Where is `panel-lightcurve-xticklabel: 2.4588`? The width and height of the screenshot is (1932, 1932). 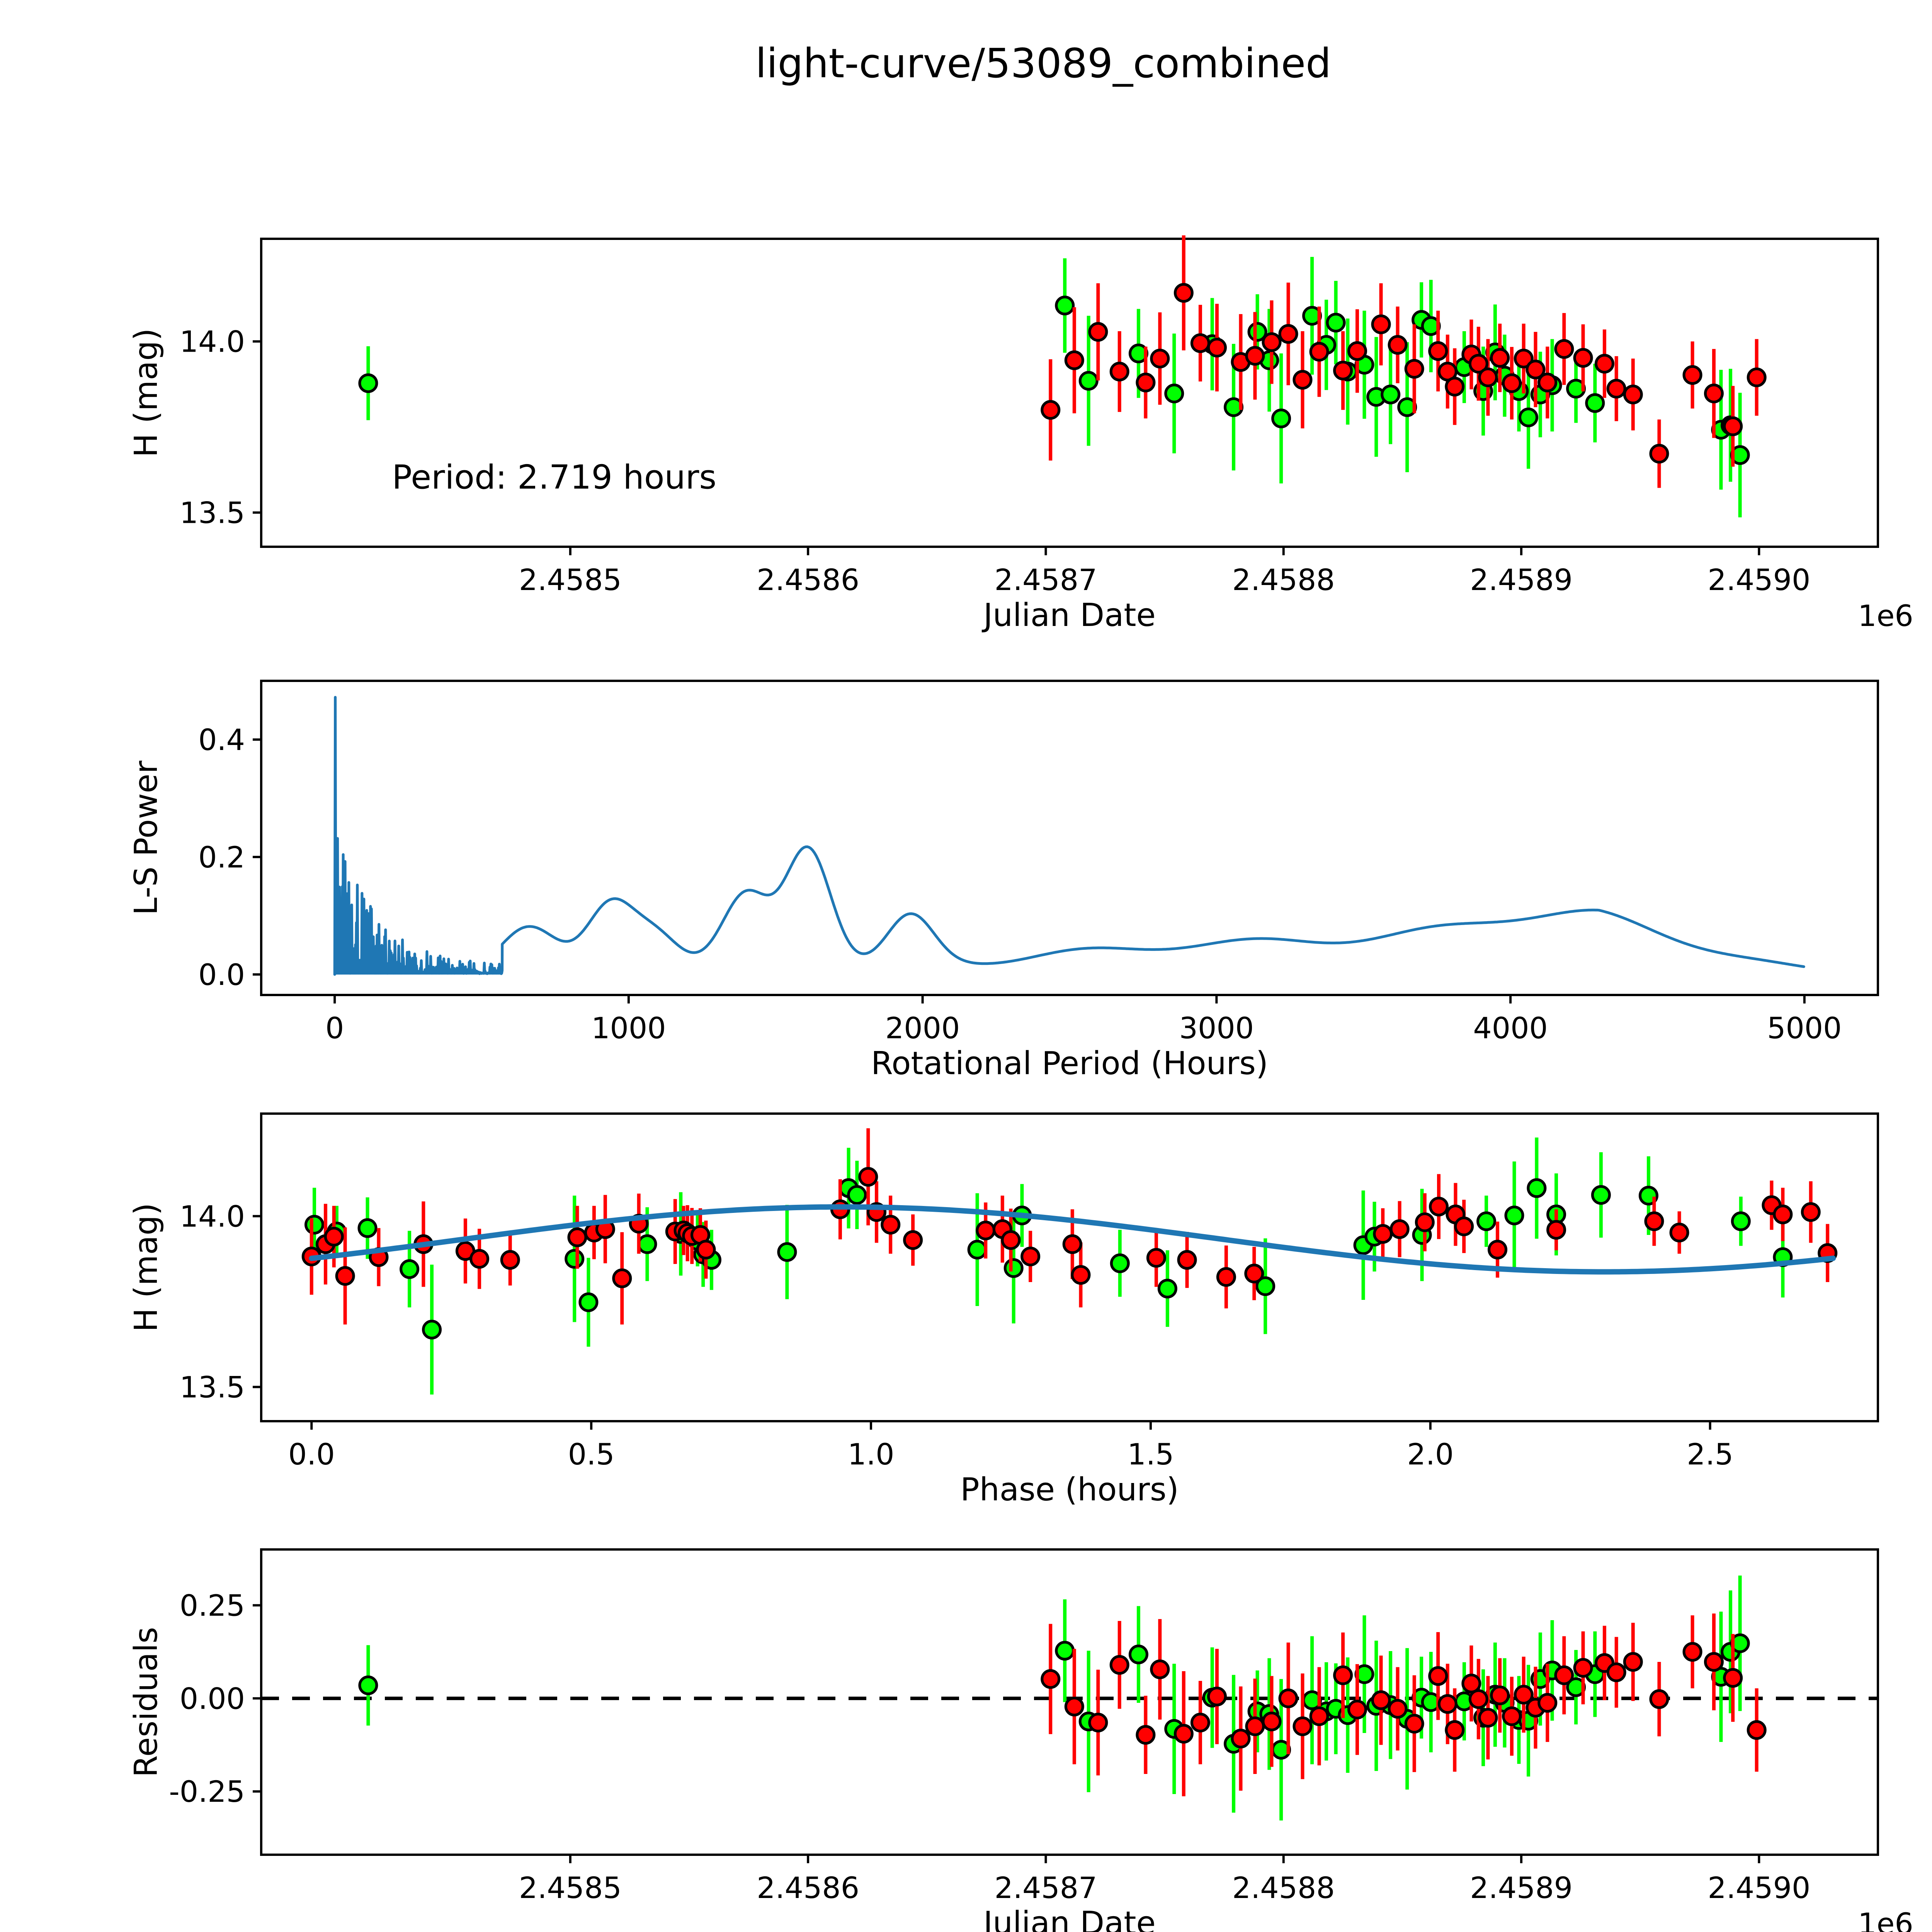 panel-lightcurve-xticklabel: 2.4588 is located at coordinates (1284, 580).